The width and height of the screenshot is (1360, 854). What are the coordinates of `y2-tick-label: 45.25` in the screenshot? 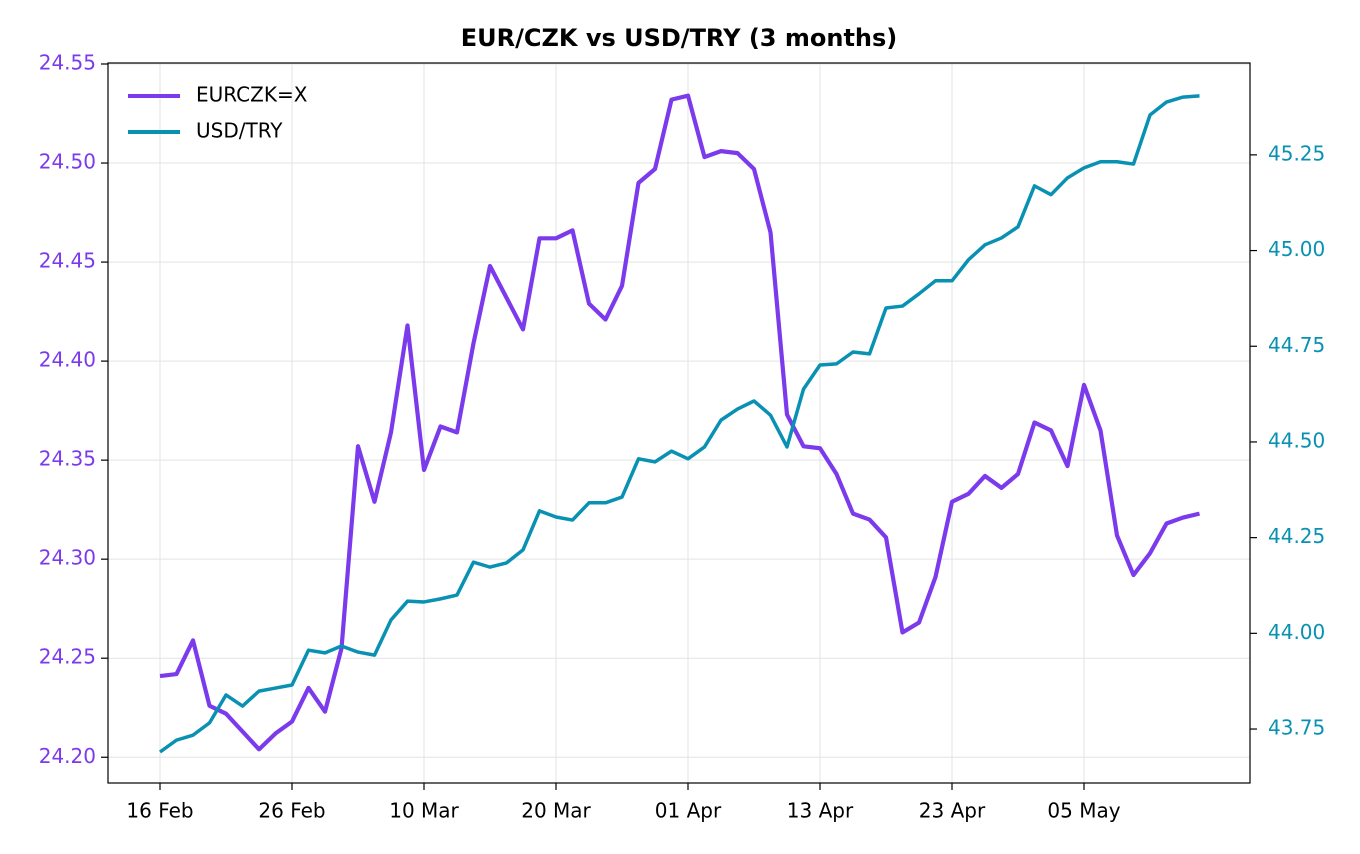 It's located at (1296, 153).